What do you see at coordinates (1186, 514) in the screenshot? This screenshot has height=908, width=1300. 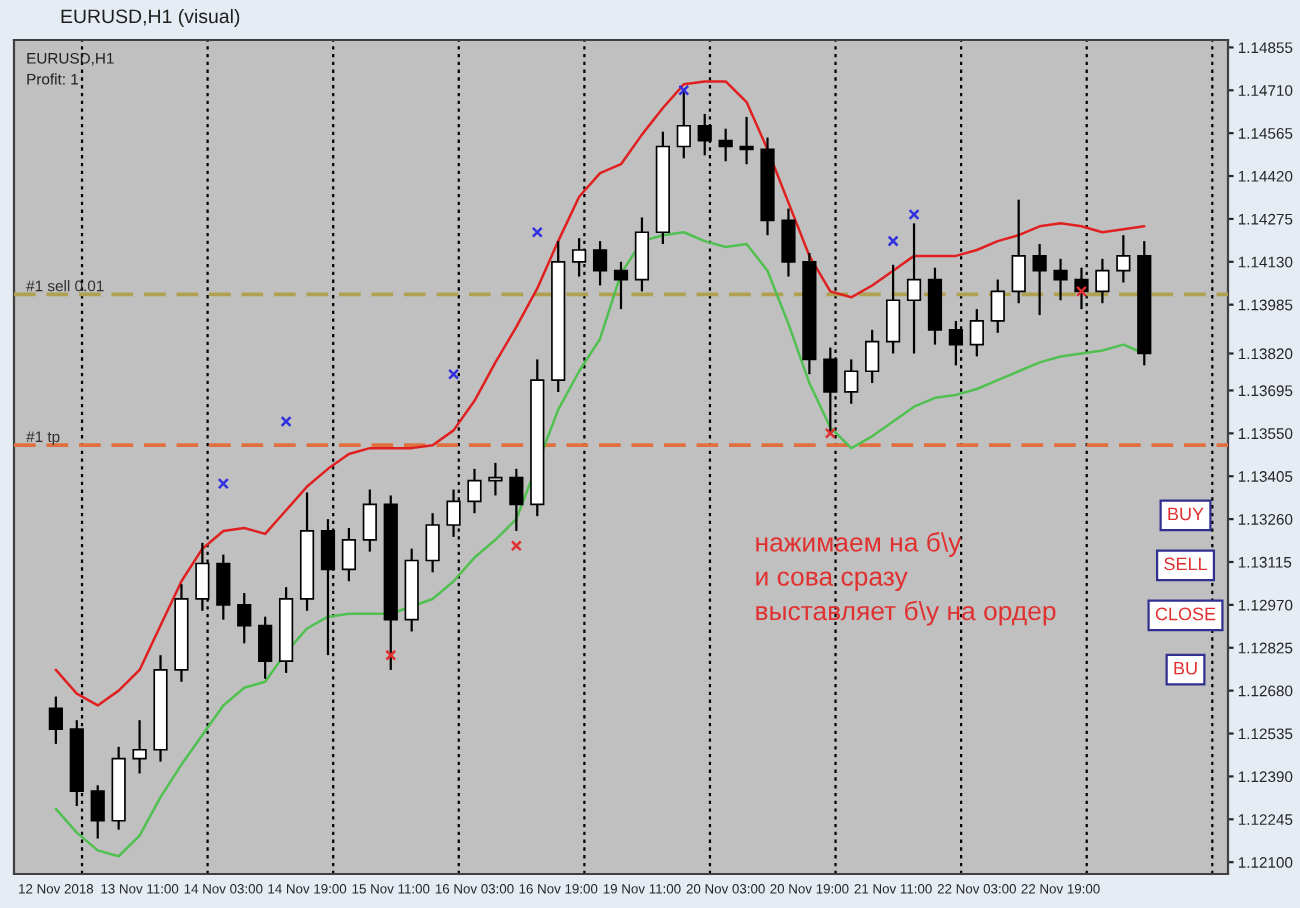 I see `text: BUY` at bounding box center [1186, 514].